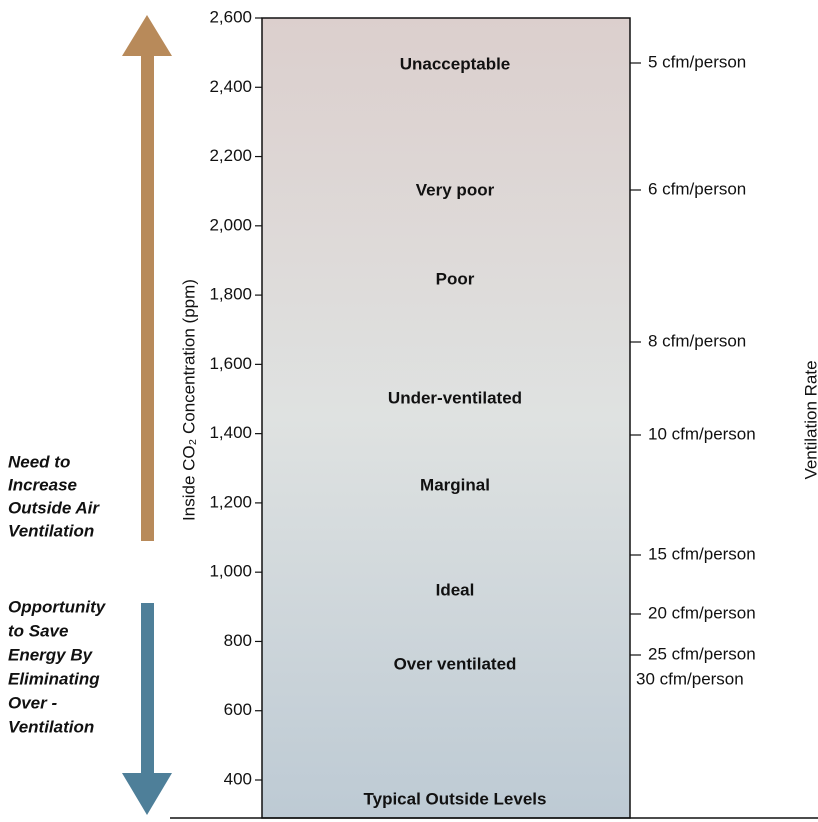 Image resolution: width=818 pixels, height=822 pixels. Describe the element at coordinates (54, 678) in the screenshot. I see `save-note: Eliminating` at that location.